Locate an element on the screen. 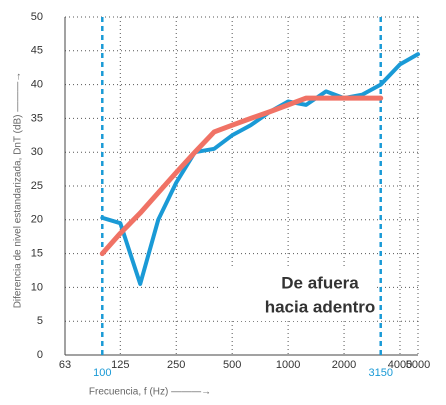  x-tick-label: 500 is located at coordinates (232, 365).